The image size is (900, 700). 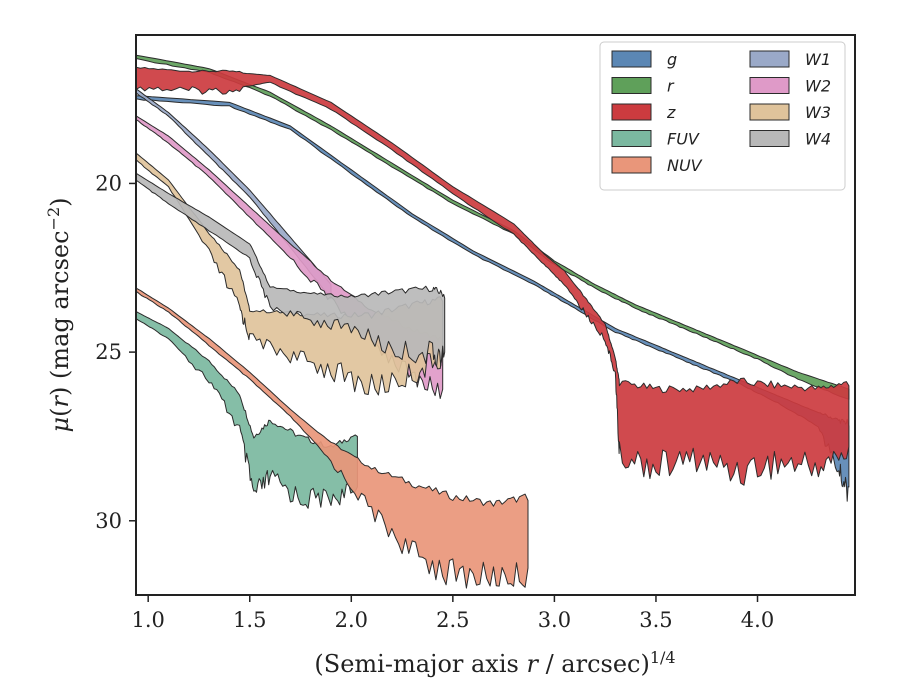 I want to click on legend-swatch-fuv, so click(x=631, y=138).